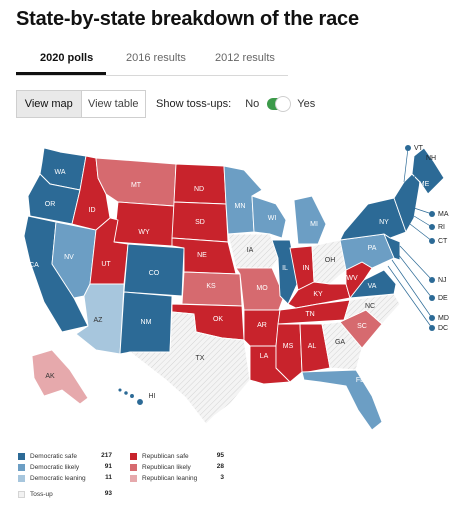  Describe the element at coordinates (133, 456) in the screenshot. I see `swatch-rep-safe` at that location.